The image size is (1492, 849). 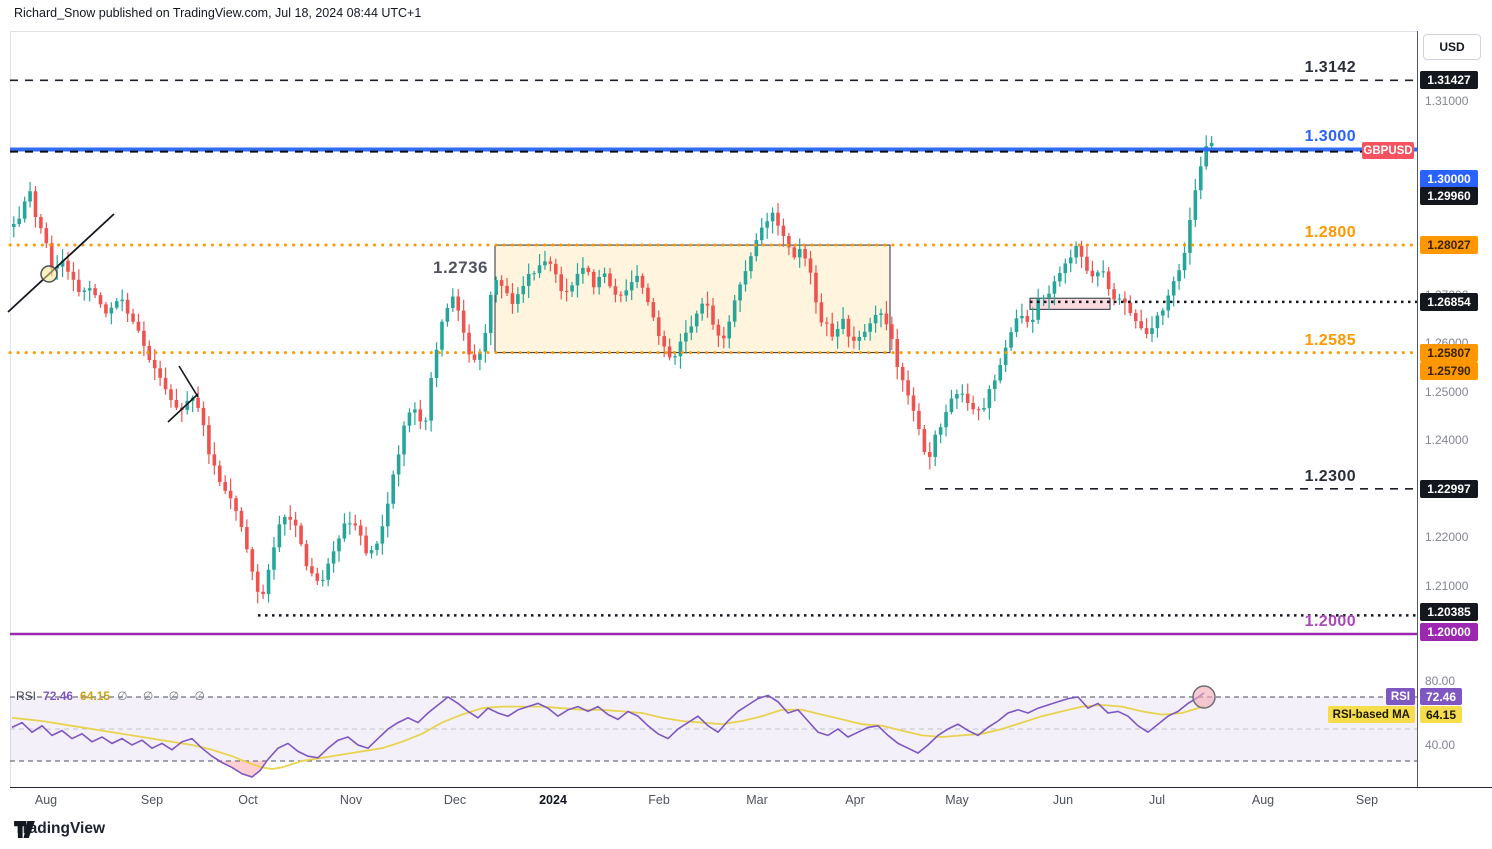 I want to click on trend-line, so click(x=61, y=263).